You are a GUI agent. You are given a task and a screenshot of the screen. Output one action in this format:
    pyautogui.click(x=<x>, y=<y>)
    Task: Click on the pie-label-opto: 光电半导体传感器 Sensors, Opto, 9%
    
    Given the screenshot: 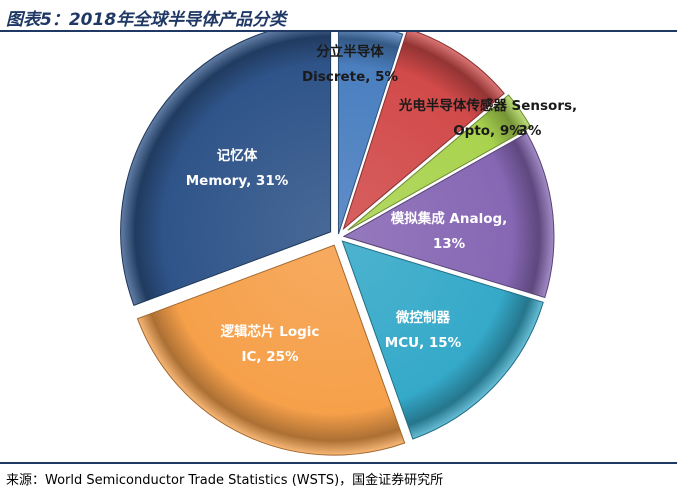 What is the action you would take?
    pyautogui.click(x=487, y=118)
    